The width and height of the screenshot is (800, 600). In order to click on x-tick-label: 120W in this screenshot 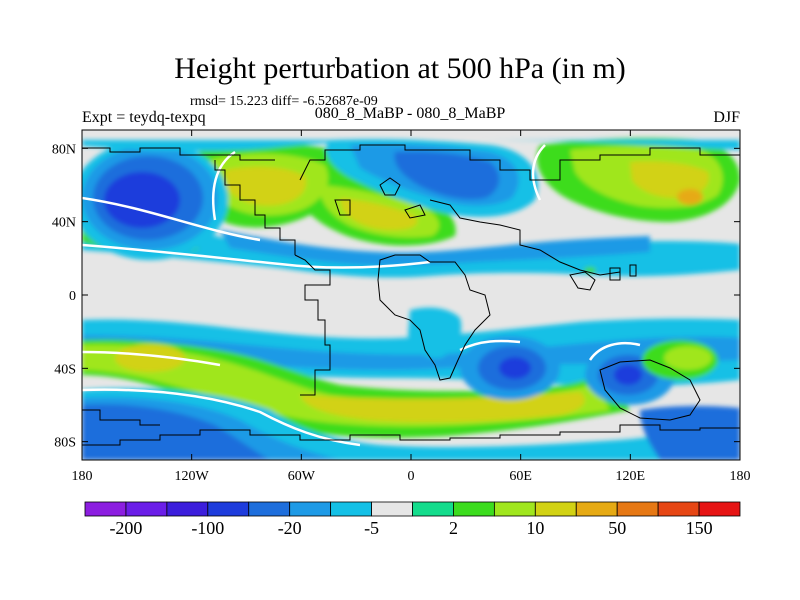, I will do `click(192, 476)`.